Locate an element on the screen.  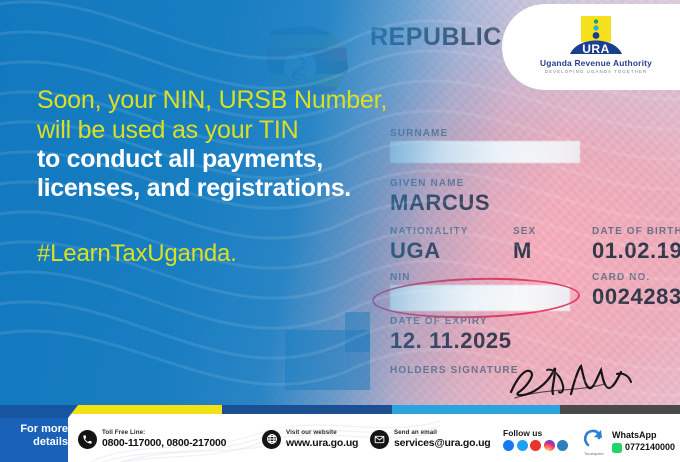
accent-stripe-dark is located at coordinates (620, 409).